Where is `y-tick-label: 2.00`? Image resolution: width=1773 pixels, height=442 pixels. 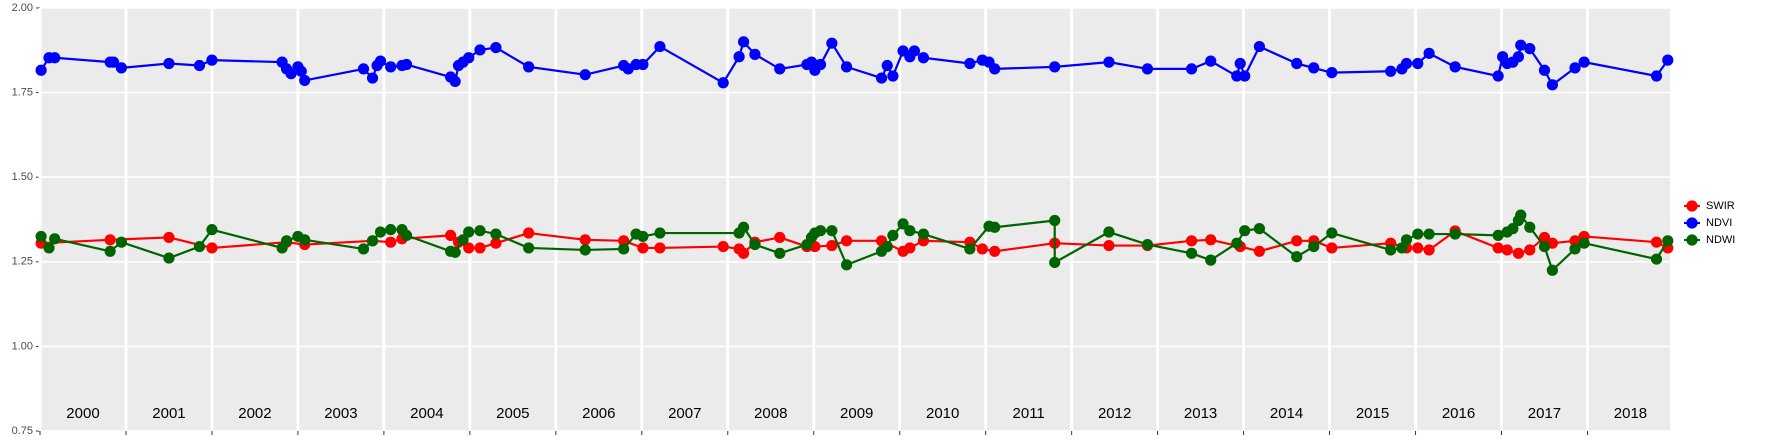
y-tick-label: 2.00 is located at coordinates (22, 8).